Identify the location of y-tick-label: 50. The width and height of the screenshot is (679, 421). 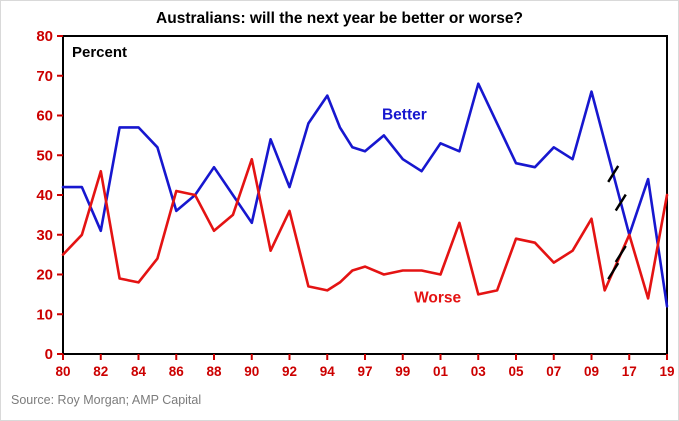
(44, 155).